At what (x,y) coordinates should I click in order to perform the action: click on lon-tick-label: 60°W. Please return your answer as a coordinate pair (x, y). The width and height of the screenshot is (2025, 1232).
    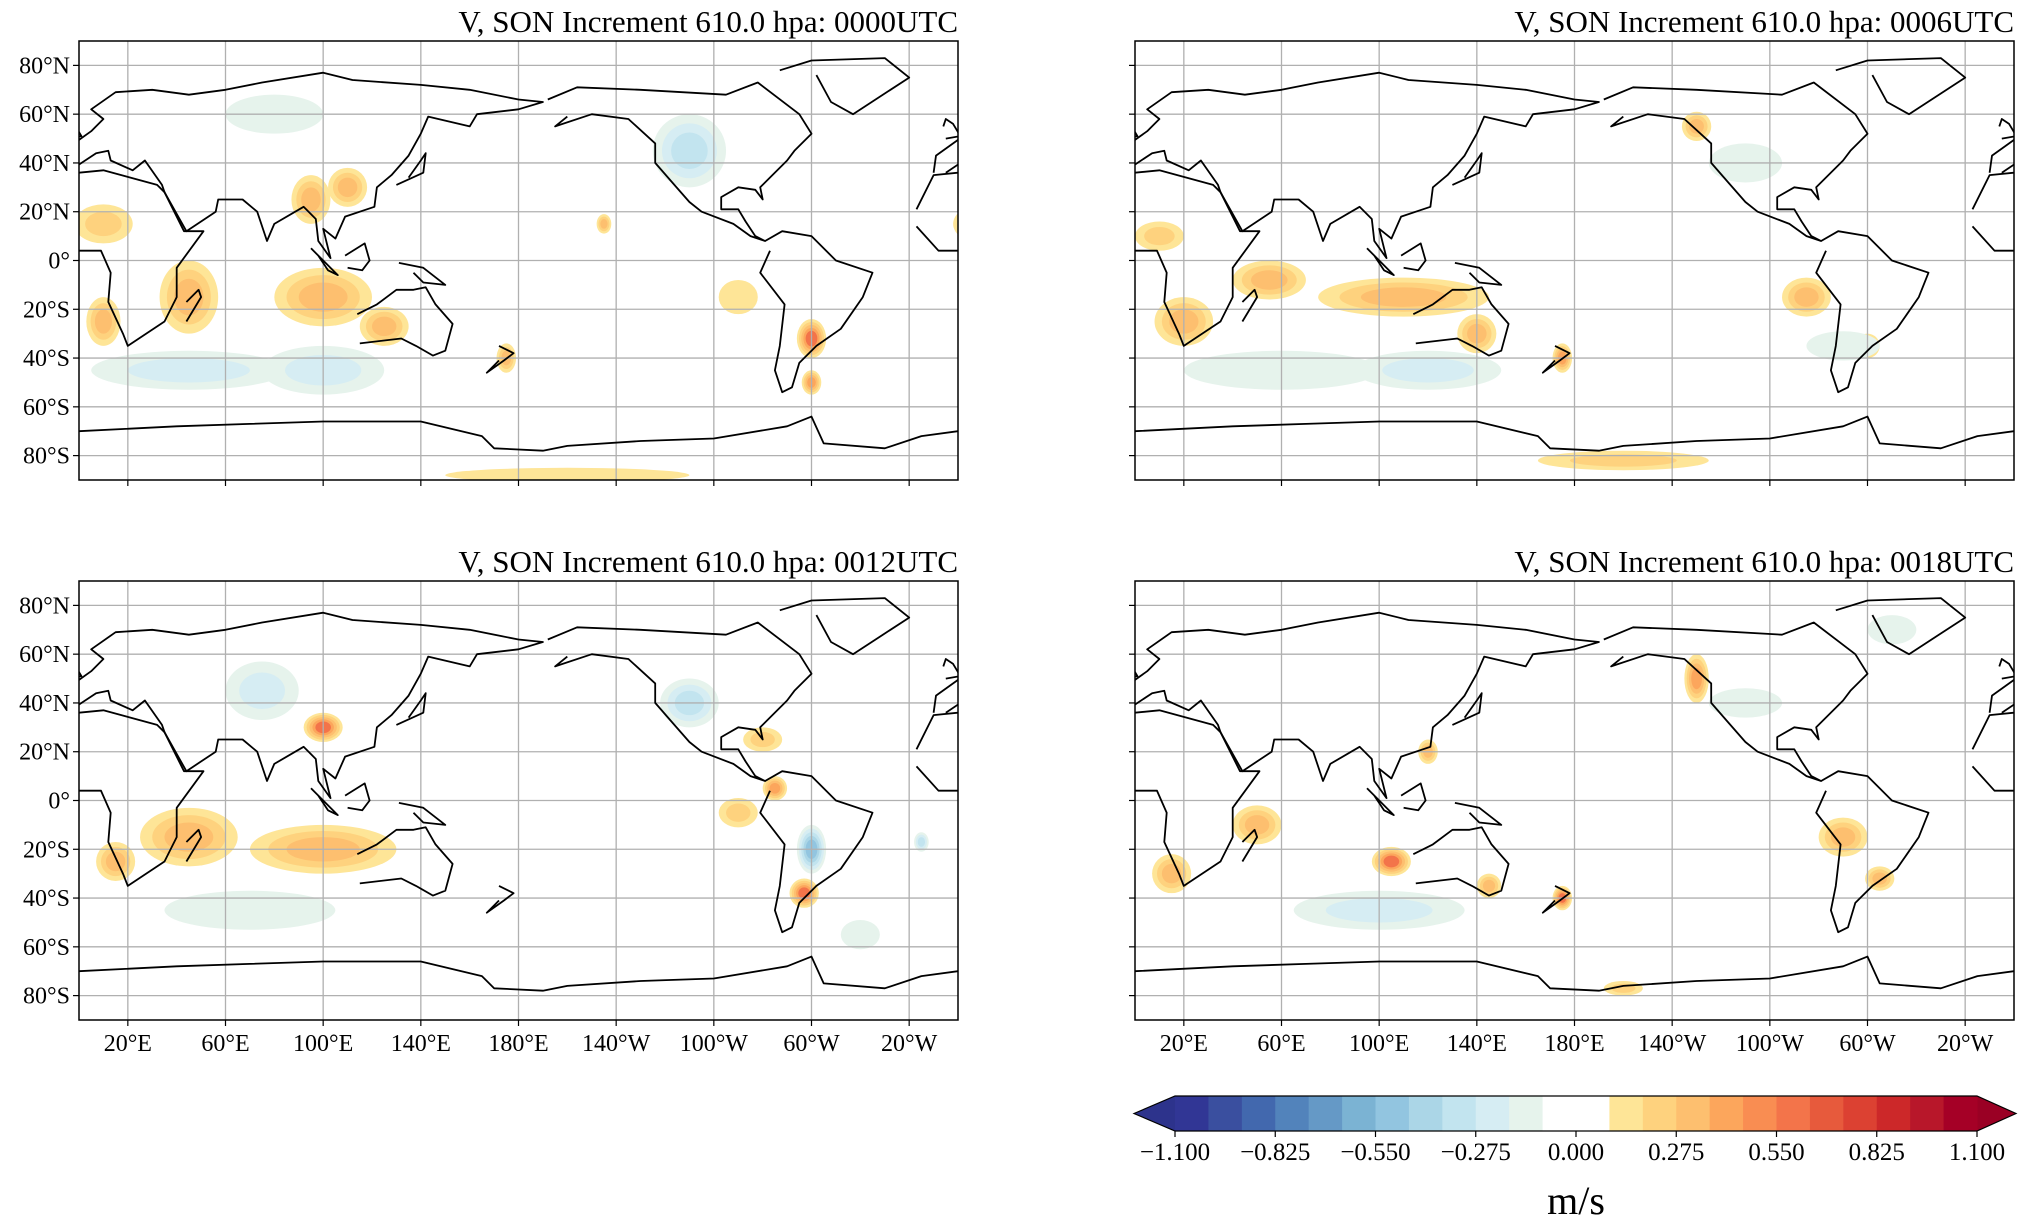
    Looking at the image, I should click on (811, 1044).